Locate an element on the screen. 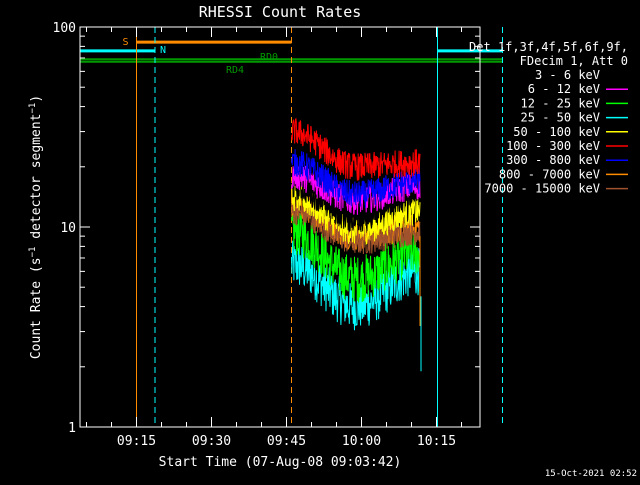 The width and height of the screenshot is (640, 485). legend-label-2: 12 - 25 keV is located at coordinates (560, 103).